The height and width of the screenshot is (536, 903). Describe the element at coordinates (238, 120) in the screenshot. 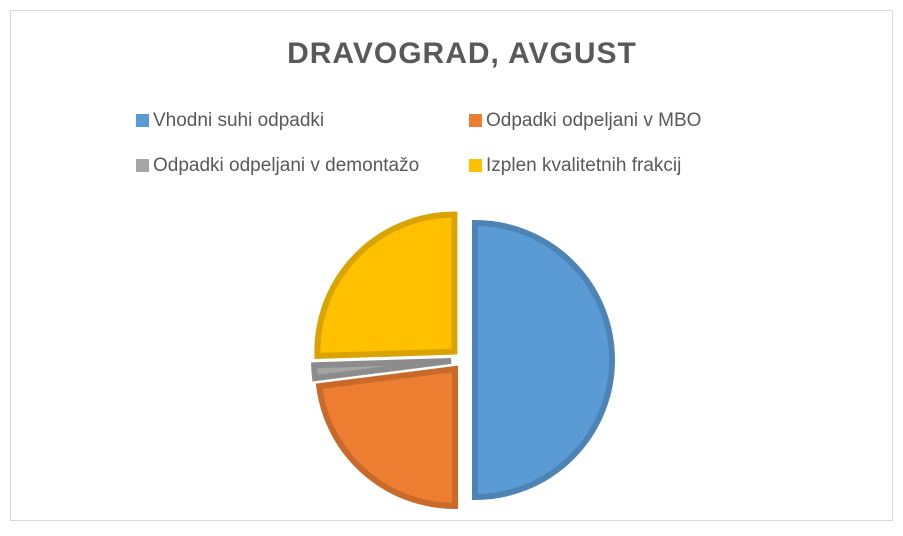

I see `legend-label: Vhodni suhi odpadki` at that location.